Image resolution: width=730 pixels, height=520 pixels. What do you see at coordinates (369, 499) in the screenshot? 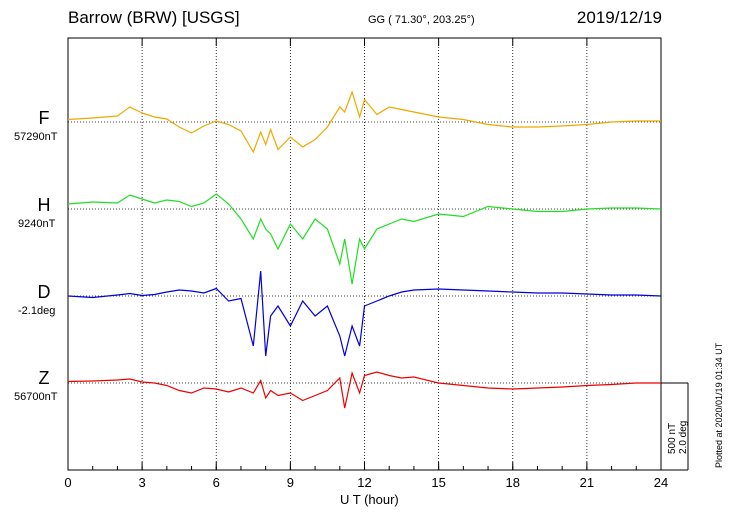
I see `x-axis-label: U T (hour)` at bounding box center [369, 499].